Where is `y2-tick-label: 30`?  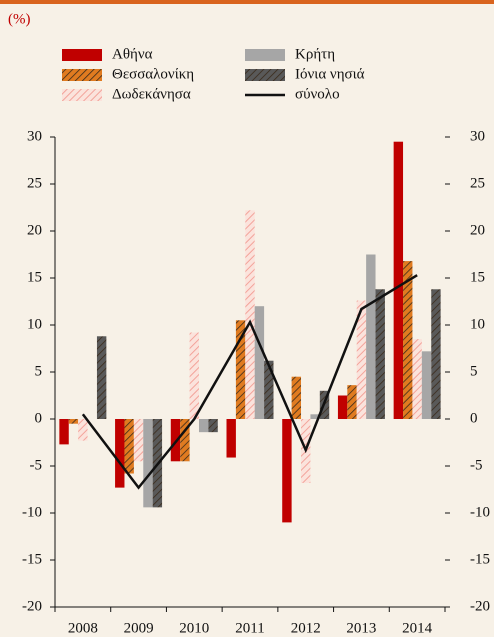 y2-tick-label: 30 is located at coordinates (477, 136).